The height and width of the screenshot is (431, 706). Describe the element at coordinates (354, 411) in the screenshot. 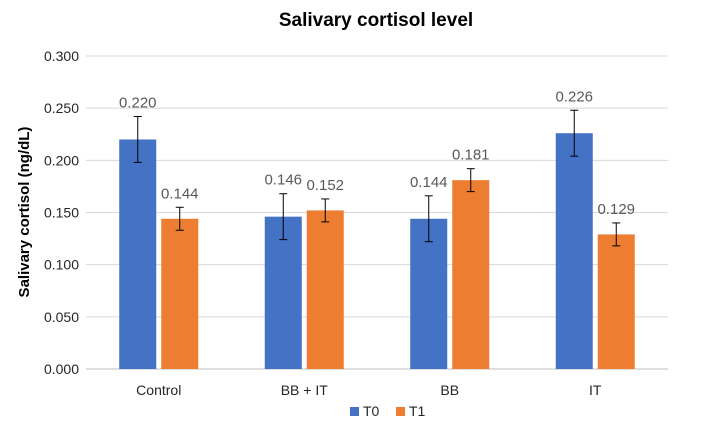

I see `legend-swatch-t0` at that location.